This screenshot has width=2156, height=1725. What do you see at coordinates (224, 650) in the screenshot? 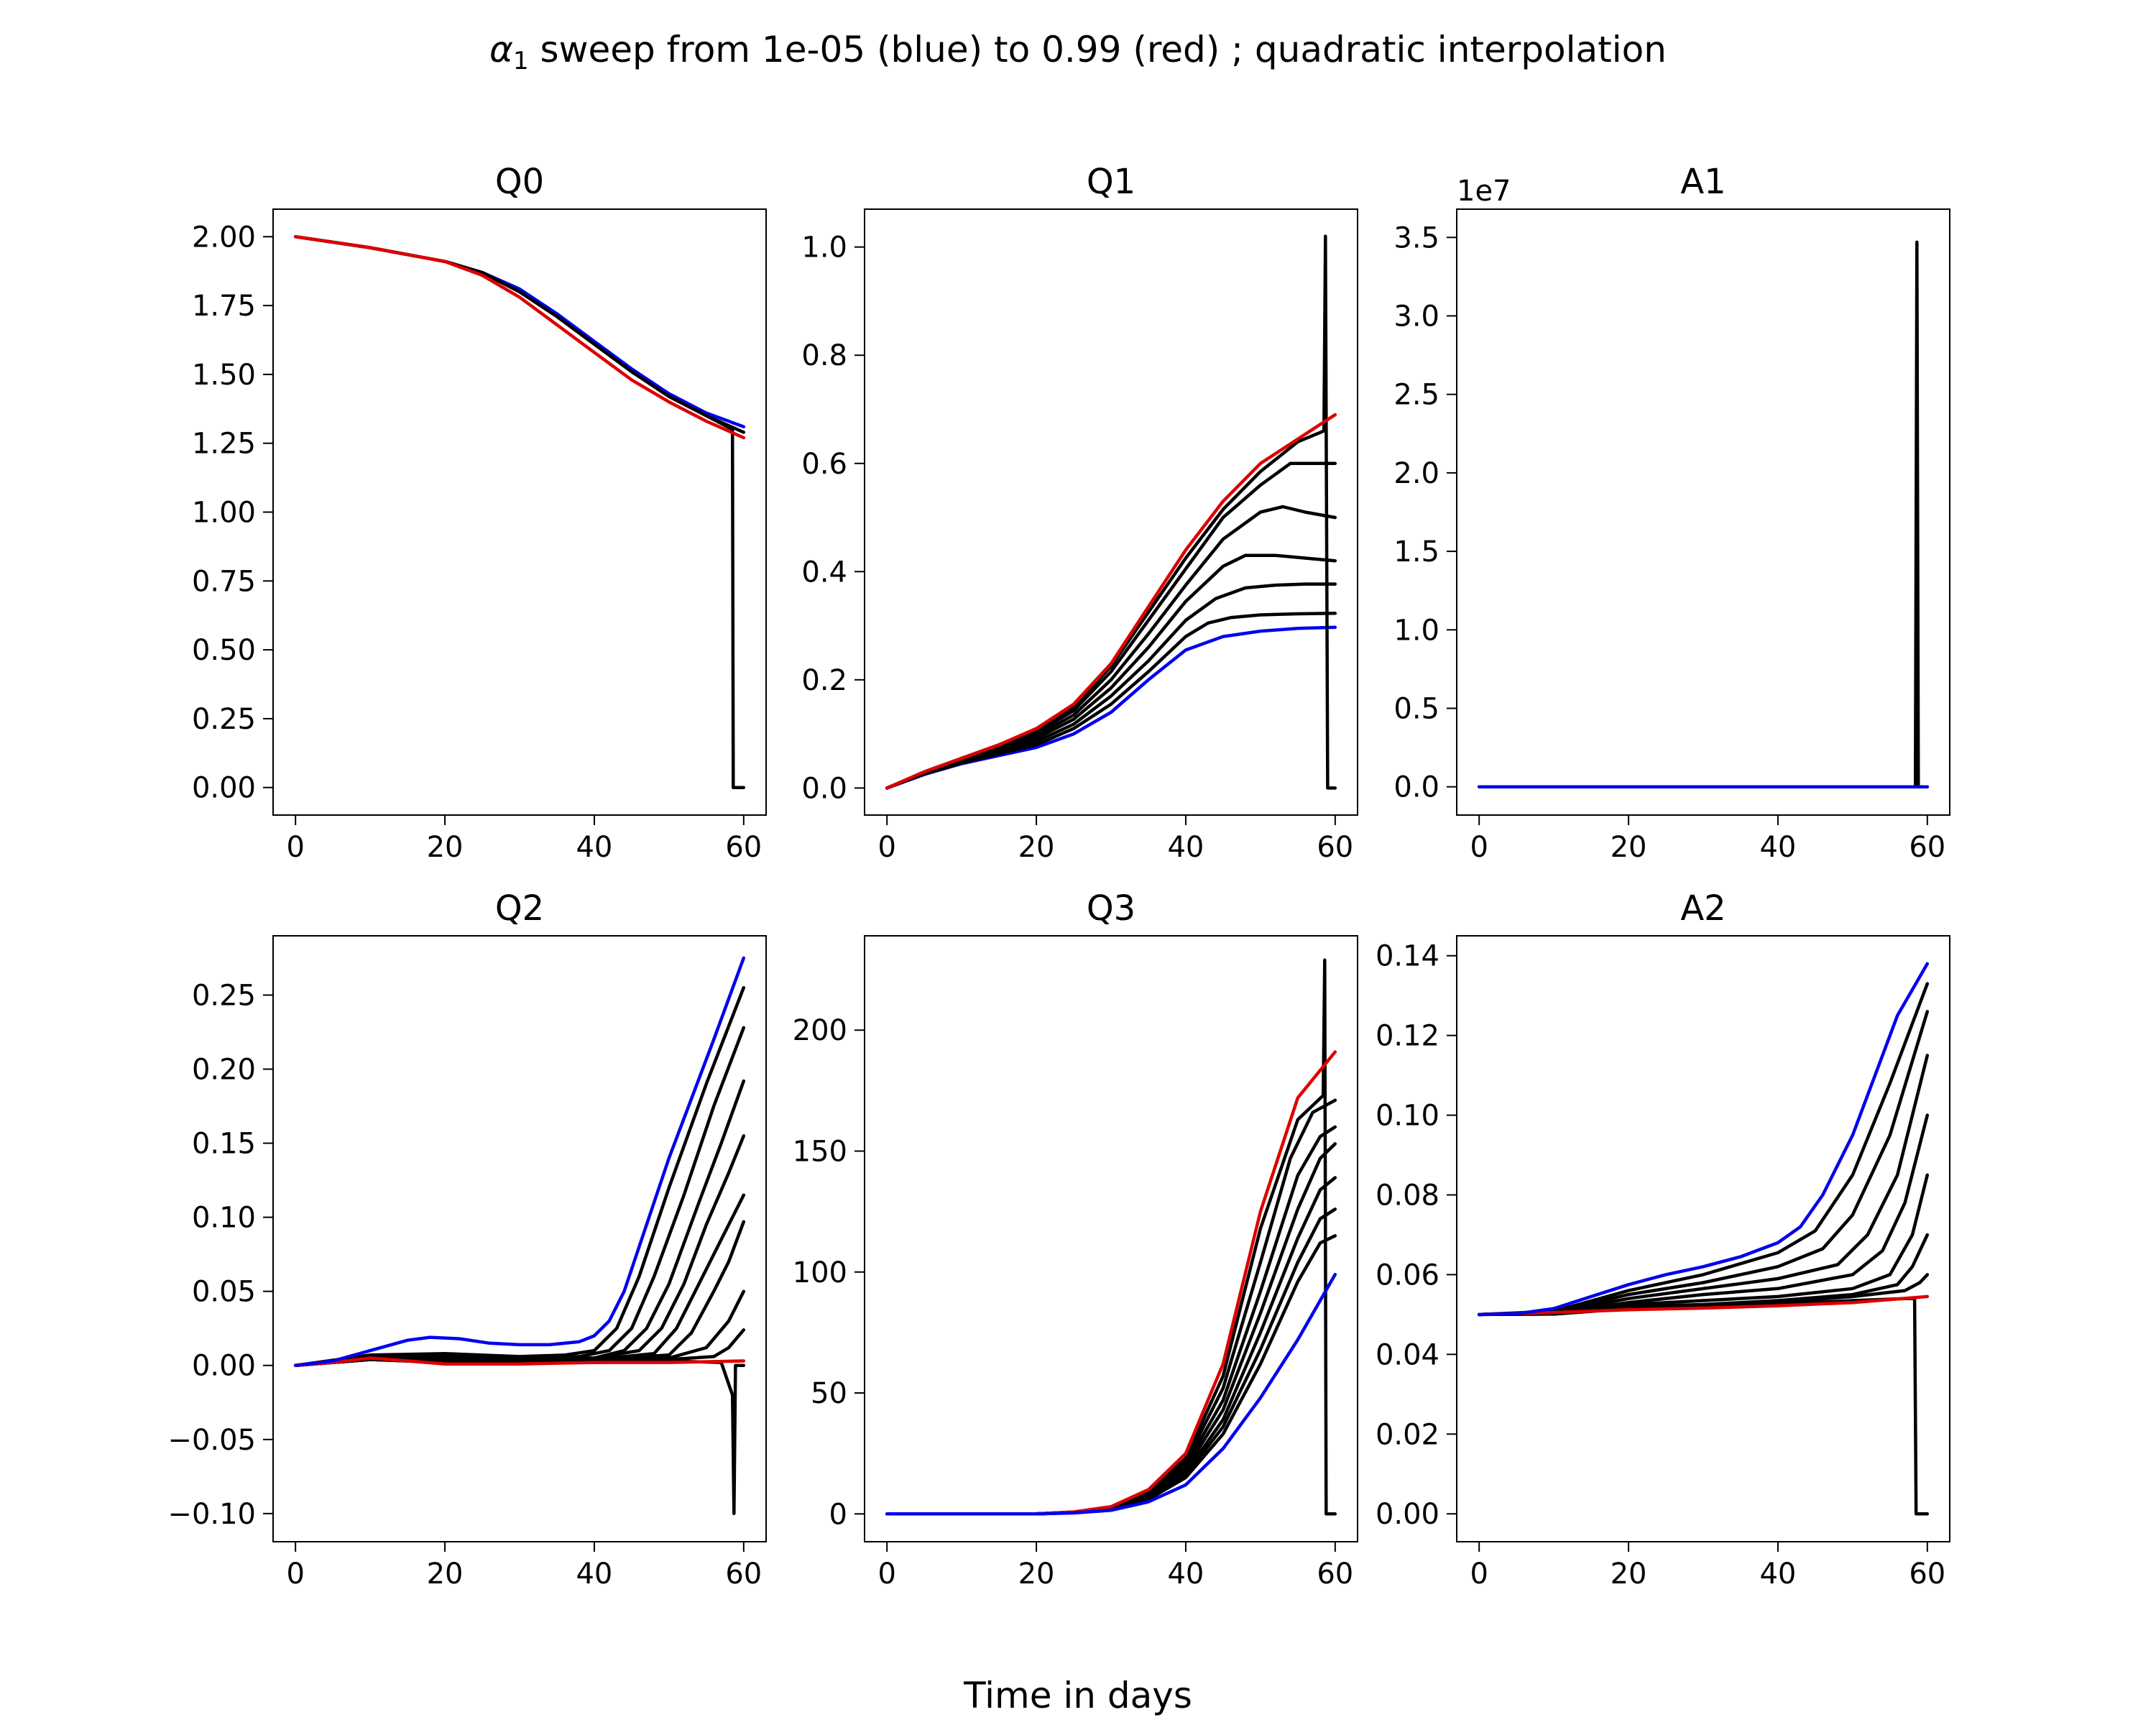
I see `y-tick-label: 0.50` at bounding box center [224, 650].